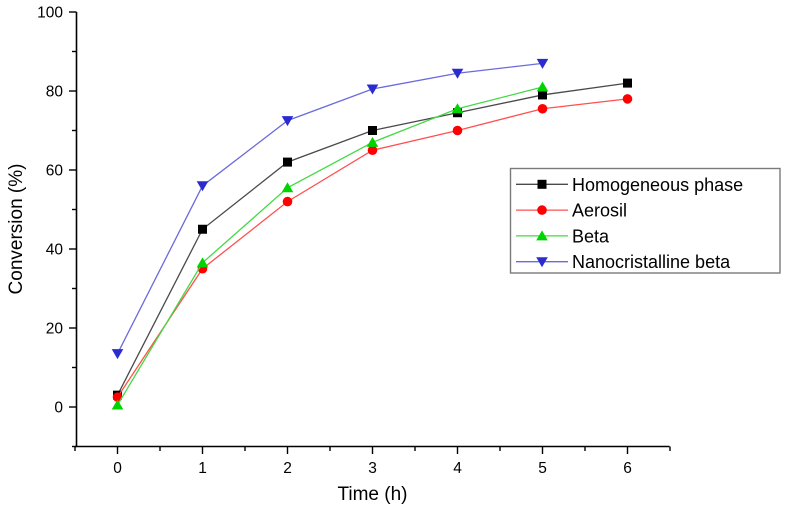  I want to click on y-tick-label: 100, so click(50, 13).